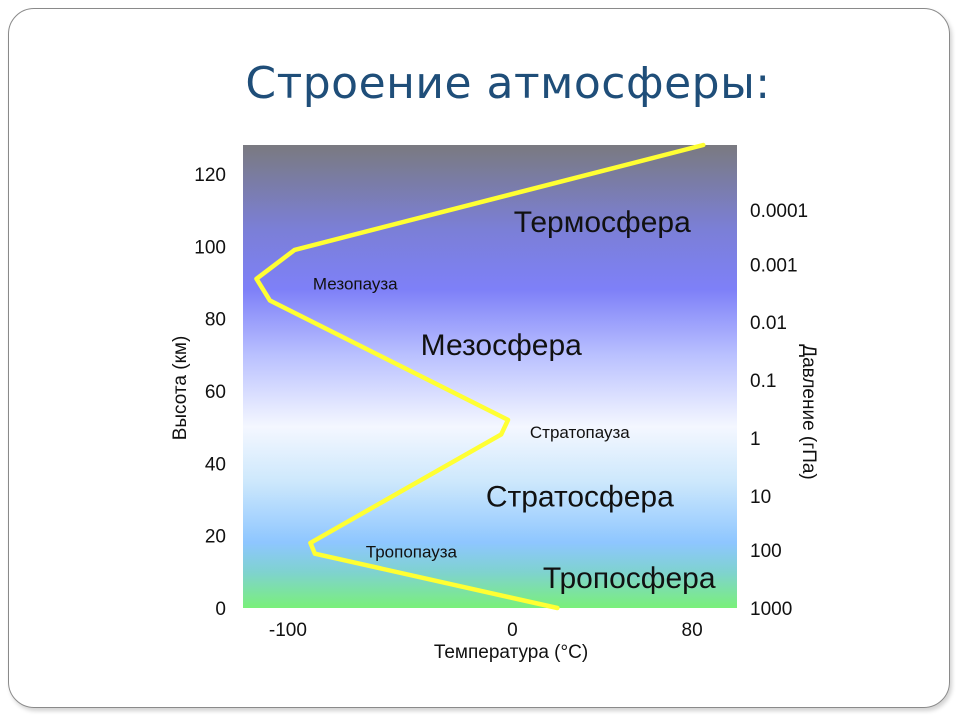 The image size is (960, 720). What do you see at coordinates (215, 464) in the screenshot?
I see `y-tick-label: 40` at bounding box center [215, 464].